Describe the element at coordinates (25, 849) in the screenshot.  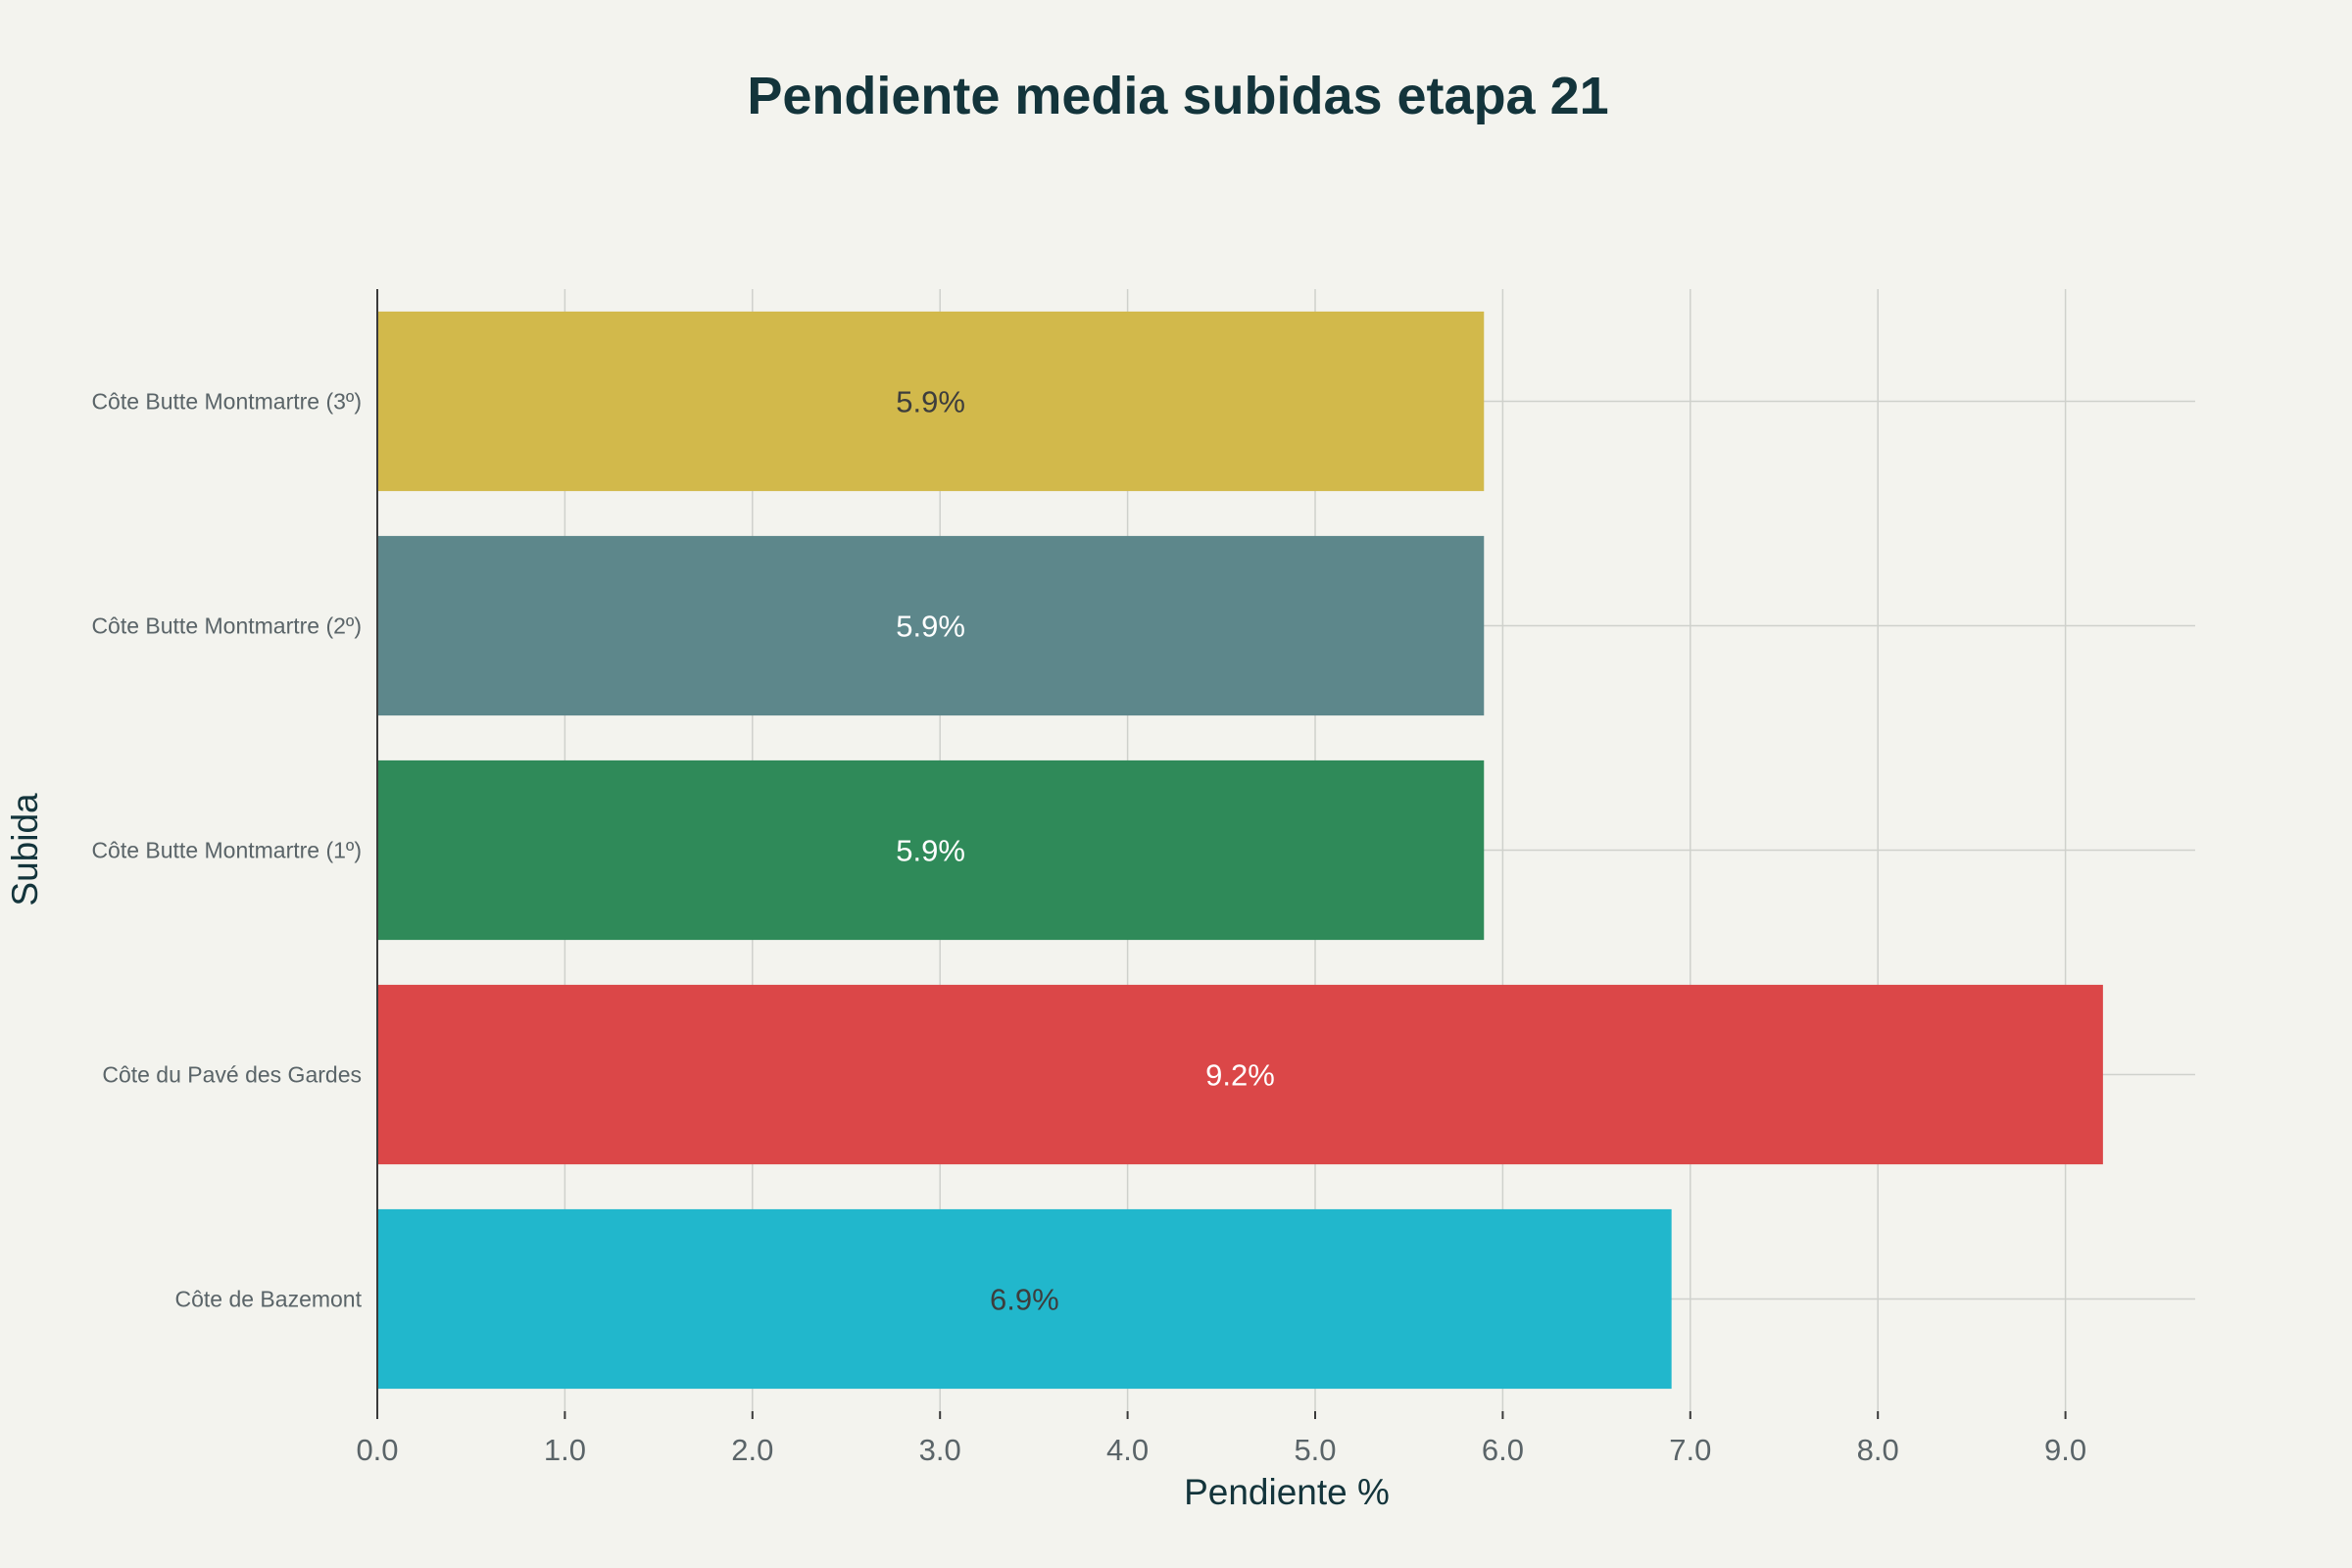
I see `y-axis-title: Subida` at that location.